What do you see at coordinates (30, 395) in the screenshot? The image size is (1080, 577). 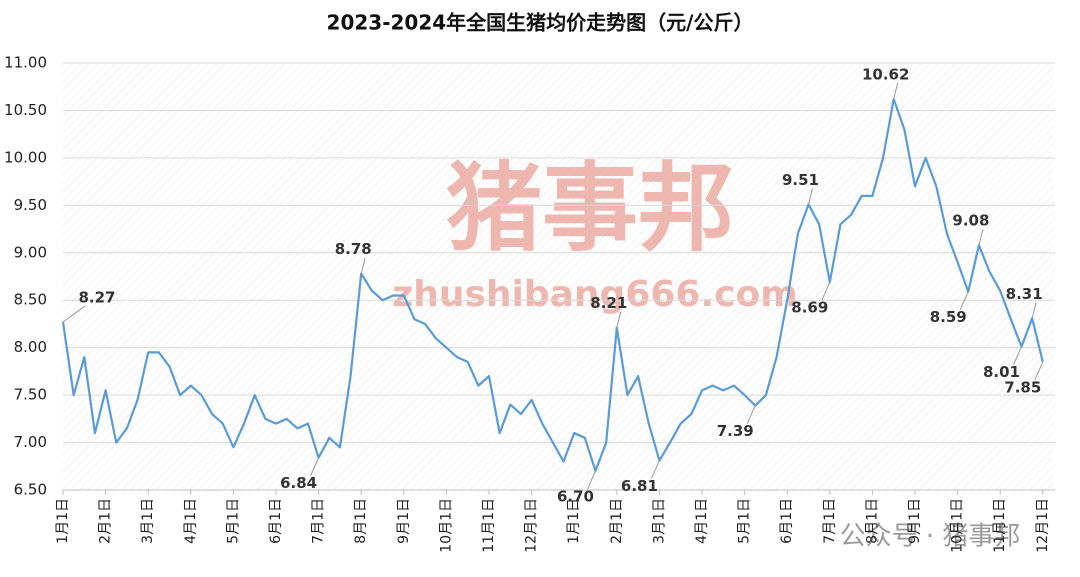 I see `y-tick-label: 7.50` at bounding box center [30, 395].